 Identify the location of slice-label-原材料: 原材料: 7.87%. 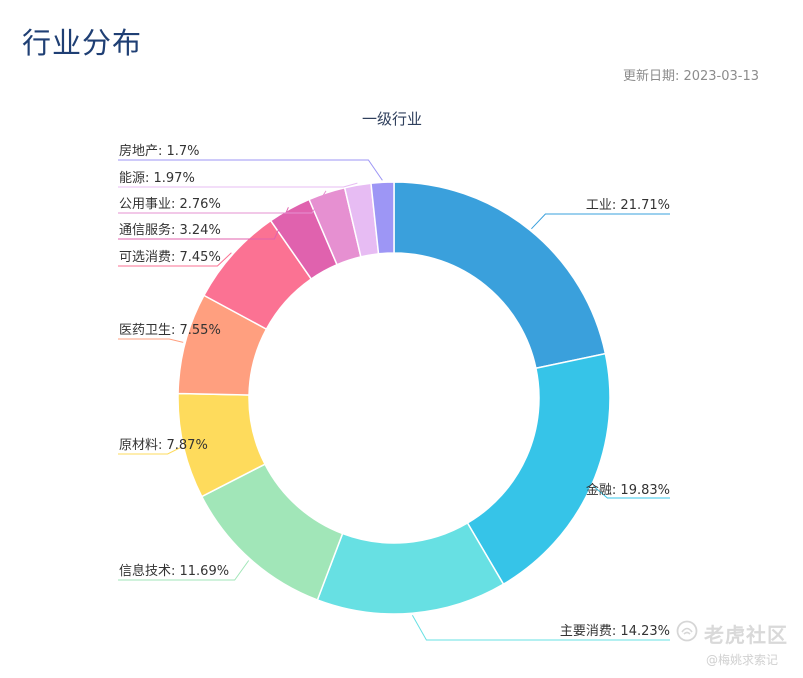
(163, 445).